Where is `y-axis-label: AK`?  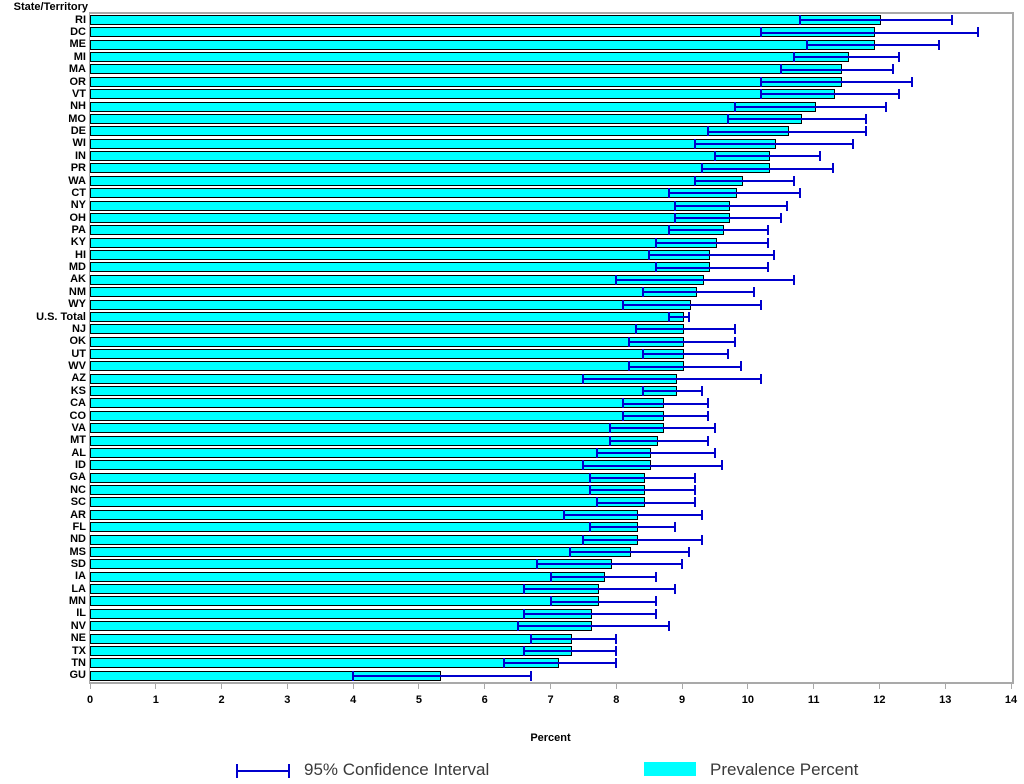
y-axis-label: AK is located at coordinates (78, 279).